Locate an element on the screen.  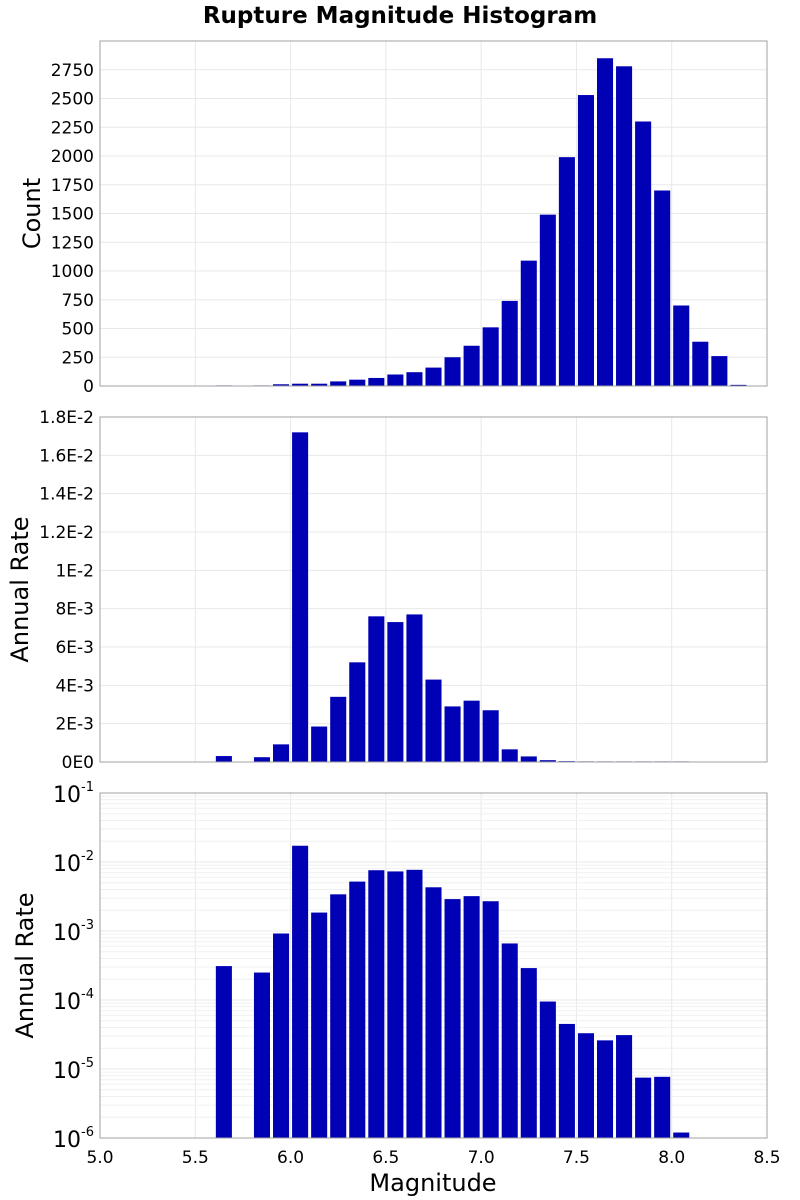
y-tick-label: 10⁻⁶ is located at coordinates (73, 1139).